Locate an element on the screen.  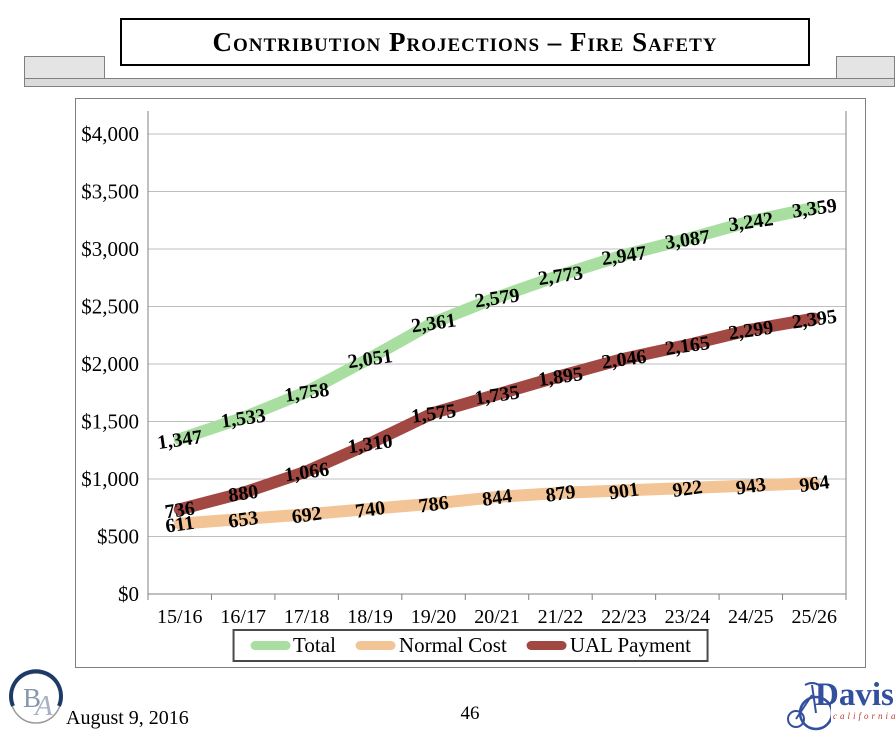
data-label: 736 is located at coordinates (179, 510).